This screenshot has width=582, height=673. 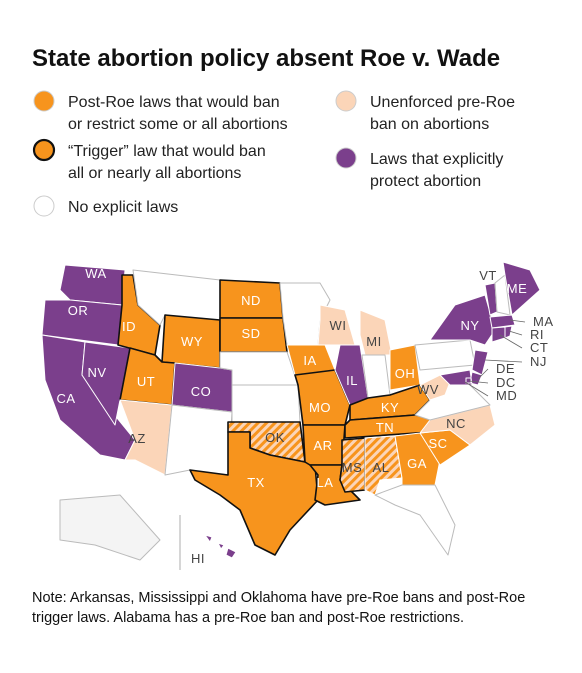 I want to click on legend-label: No explicit laws, so click(x=123, y=207).